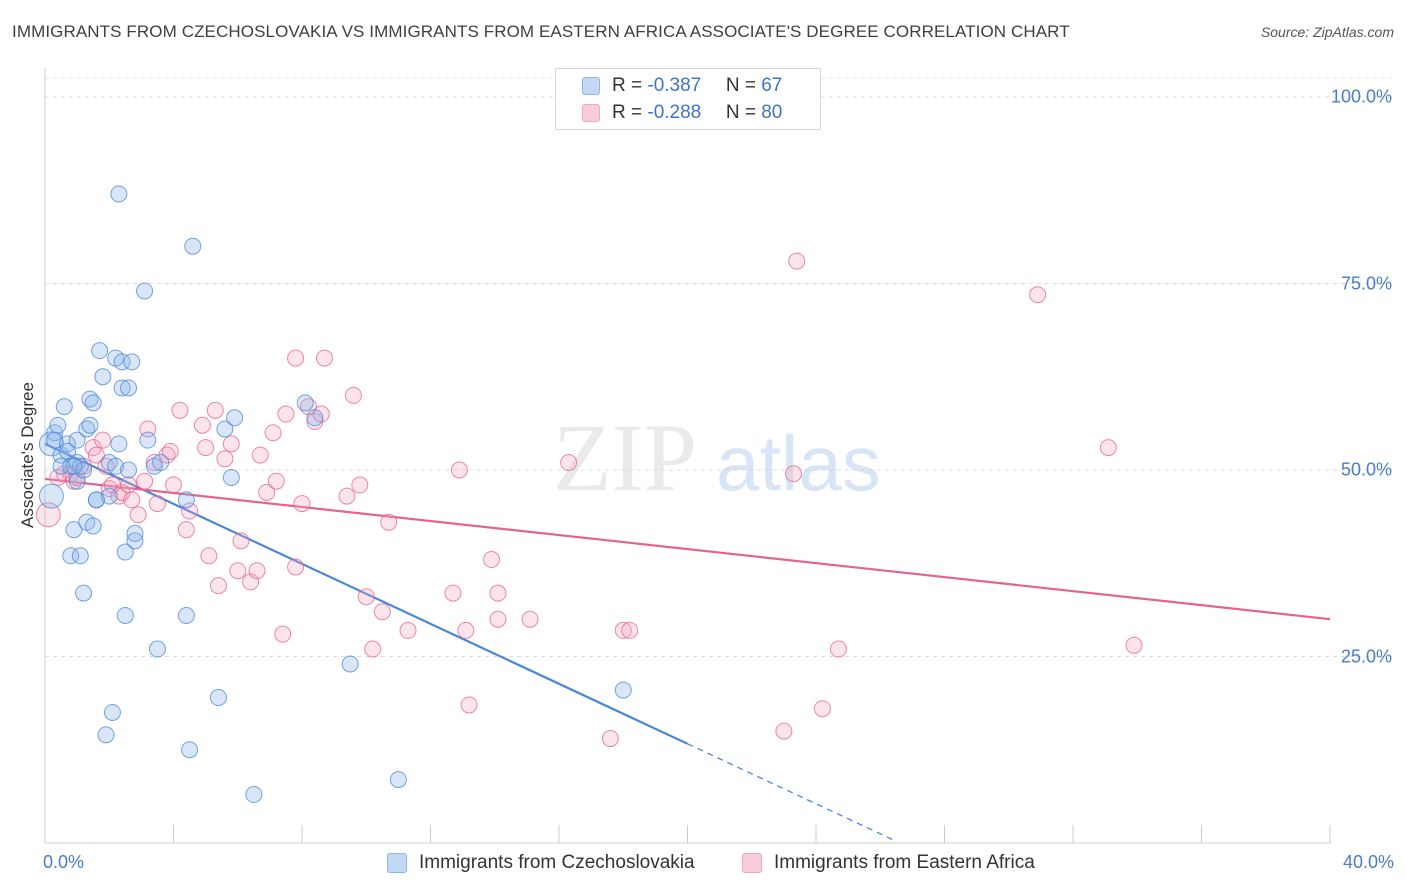 The image size is (1406, 892). What do you see at coordinates (687, 549) in the screenshot?
I see `trend-line-eastern-africa` at bounding box center [687, 549].